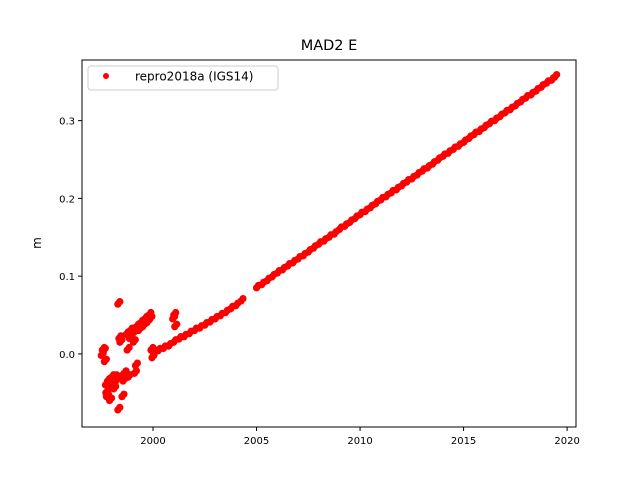 This screenshot has height=484, width=640. Describe the element at coordinates (67, 199) in the screenshot. I see `y-tick-label: 0.2` at that location.